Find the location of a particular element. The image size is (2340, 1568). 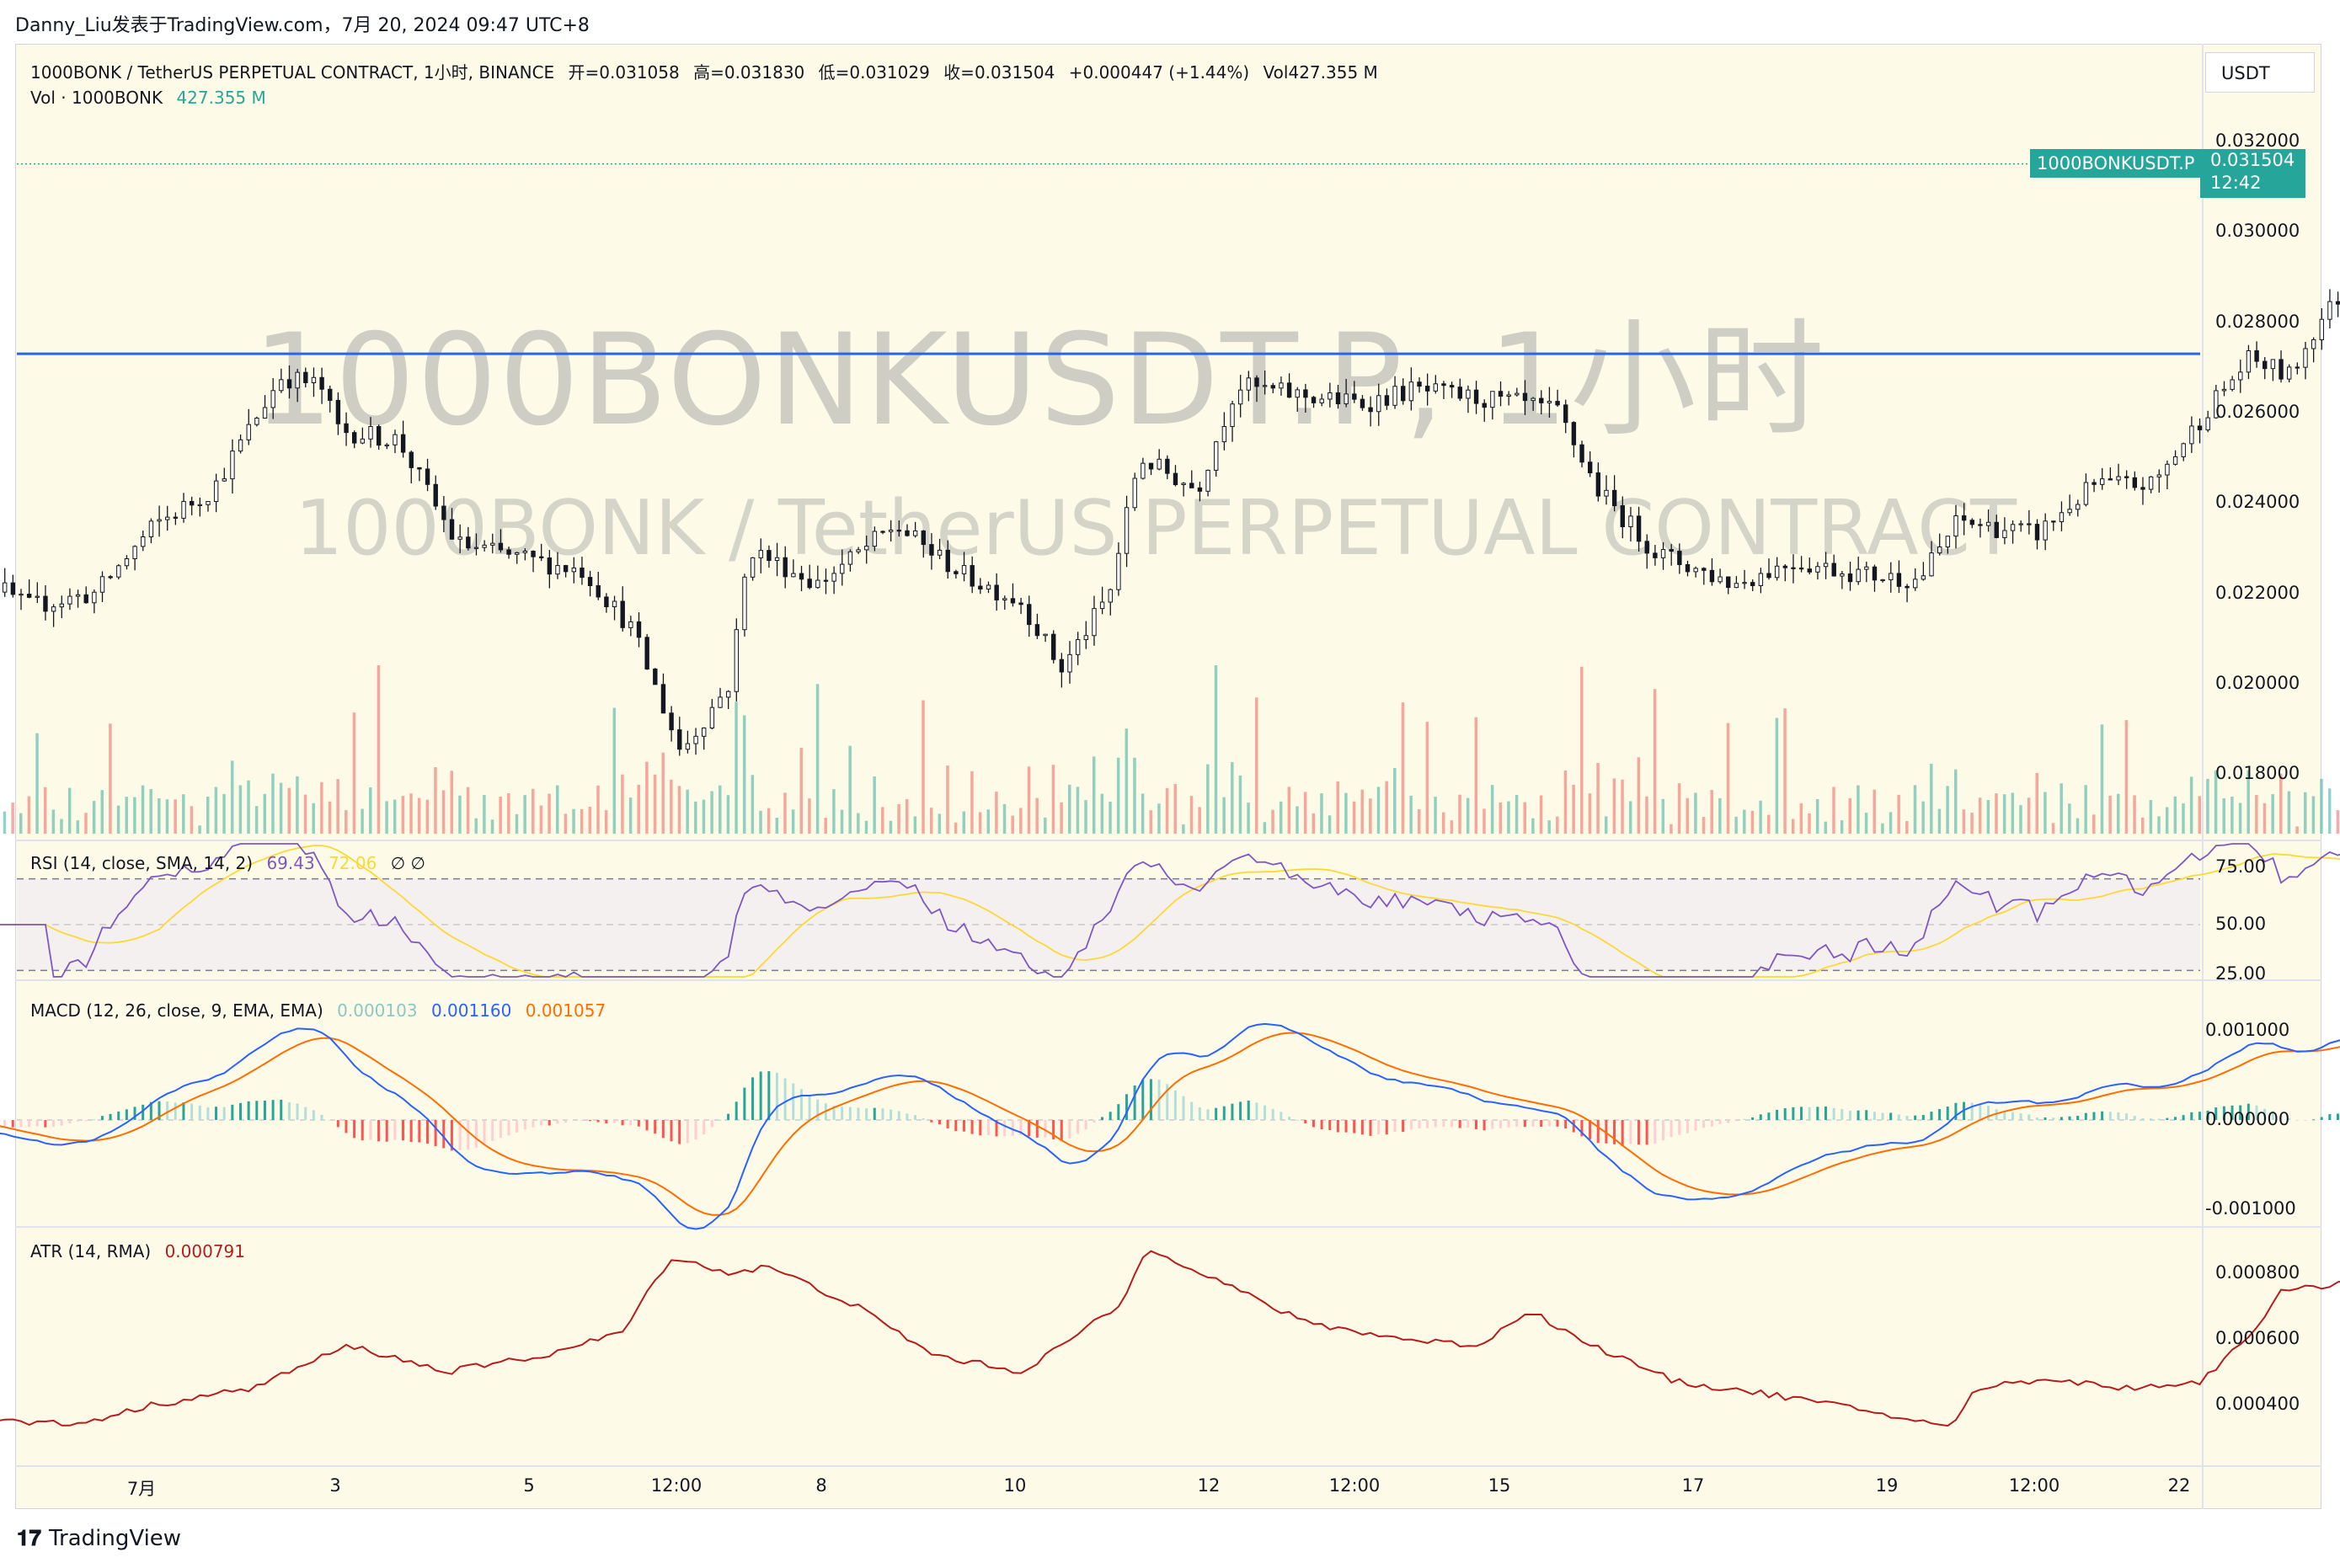

rsi-value: 69.43 is located at coordinates (290, 863).